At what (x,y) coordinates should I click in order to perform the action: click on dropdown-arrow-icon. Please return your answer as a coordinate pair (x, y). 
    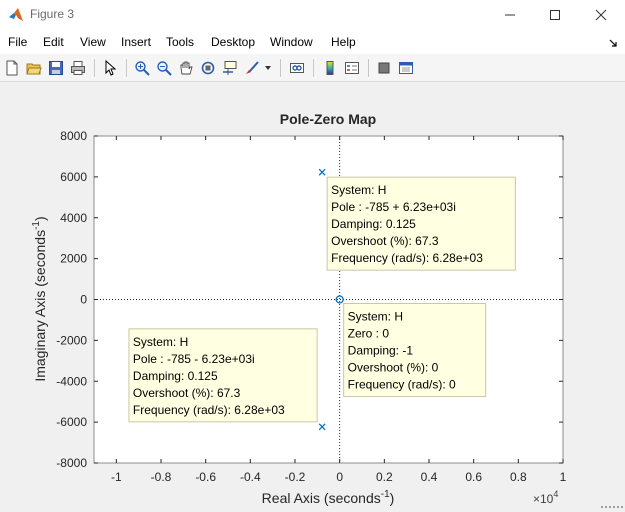
    Looking at the image, I should click on (268, 68).